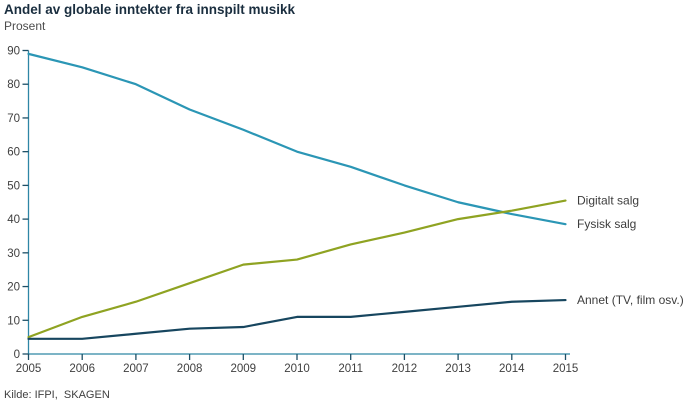 The width and height of the screenshot is (700, 410). I want to click on x-tick-label: 2009, so click(244, 369).